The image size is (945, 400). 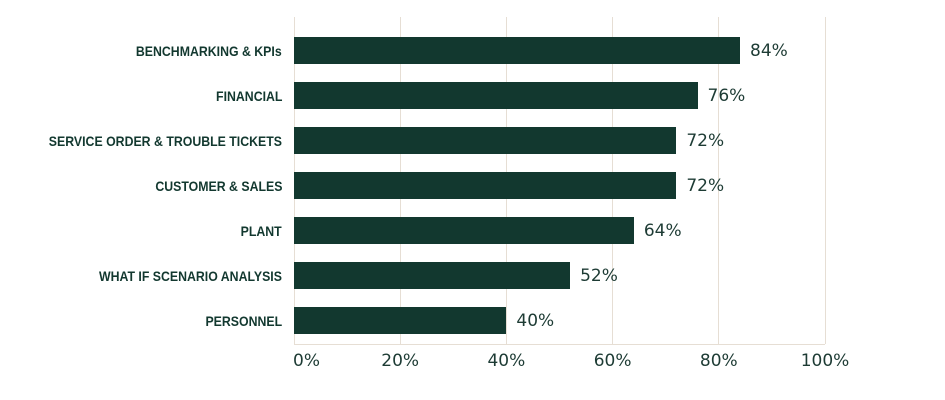 I want to click on bar-track: 52%, so click(x=559, y=275).